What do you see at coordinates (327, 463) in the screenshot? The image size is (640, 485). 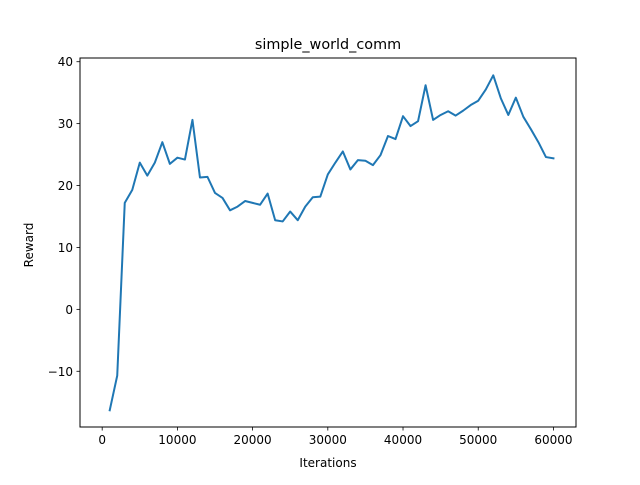 I see `x-axis-label: Iterations` at bounding box center [327, 463].